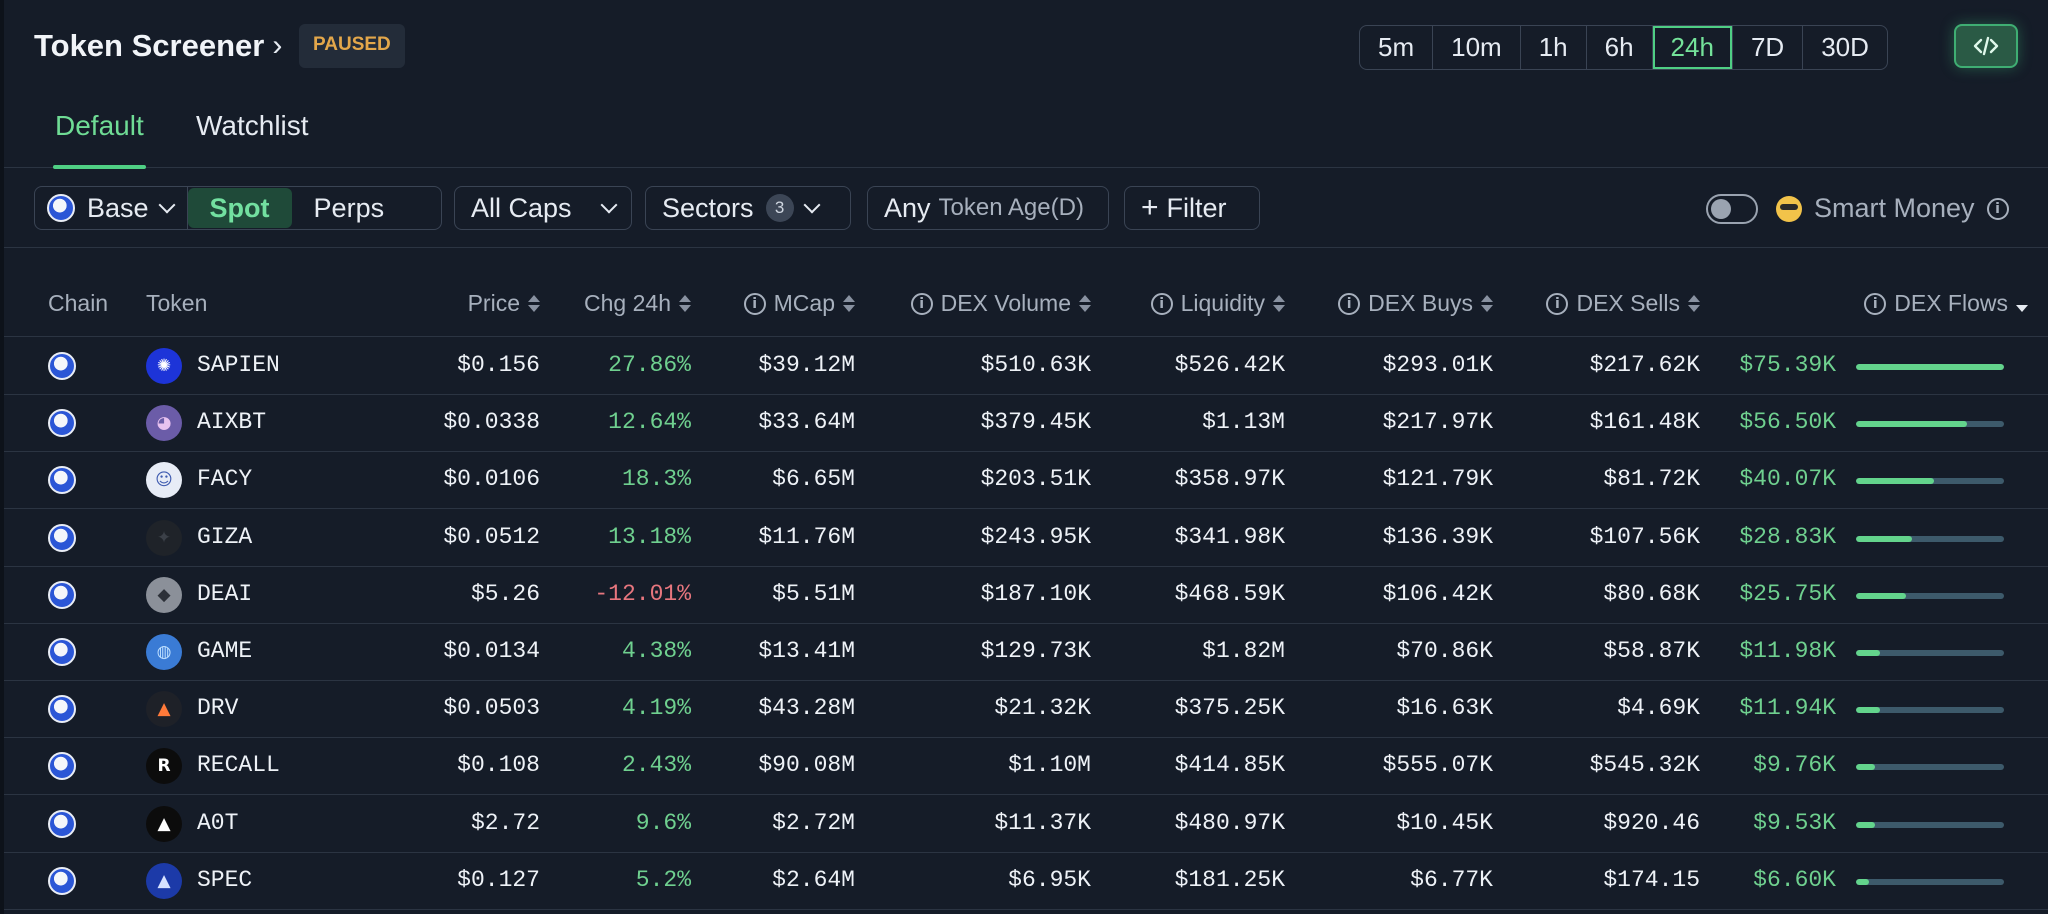 The height and width of the screenshot is (914, 2048). What do you see at coordinates (1444, 823) in the screenshot?
I see `cell-buys: $10.45K` at bounding box center [1444, 823].